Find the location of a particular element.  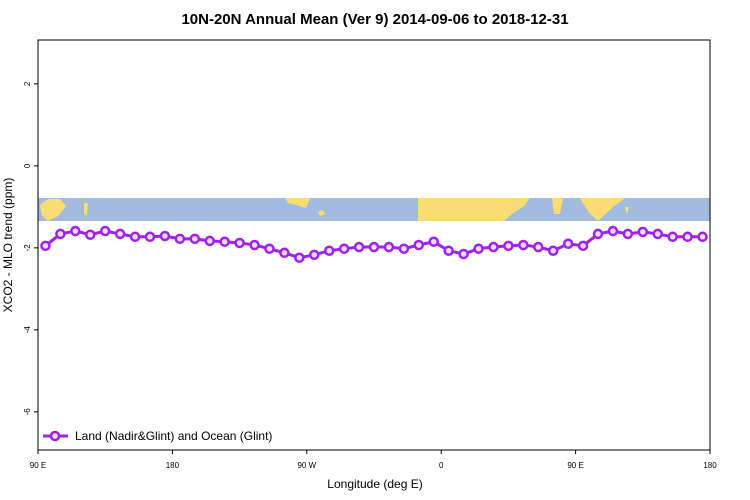

y-tick-label: -6 is located at coordinates (27, 412).